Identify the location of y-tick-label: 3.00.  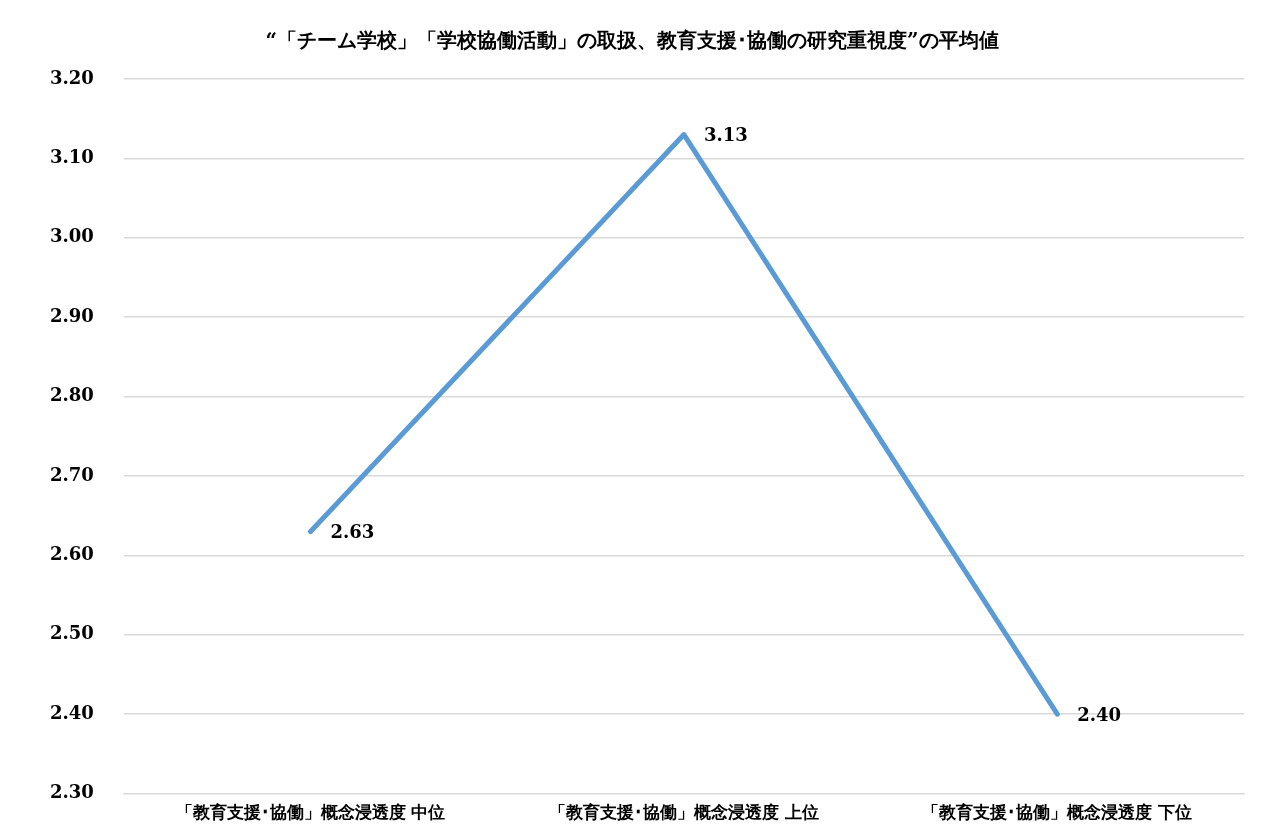
(72, 236).